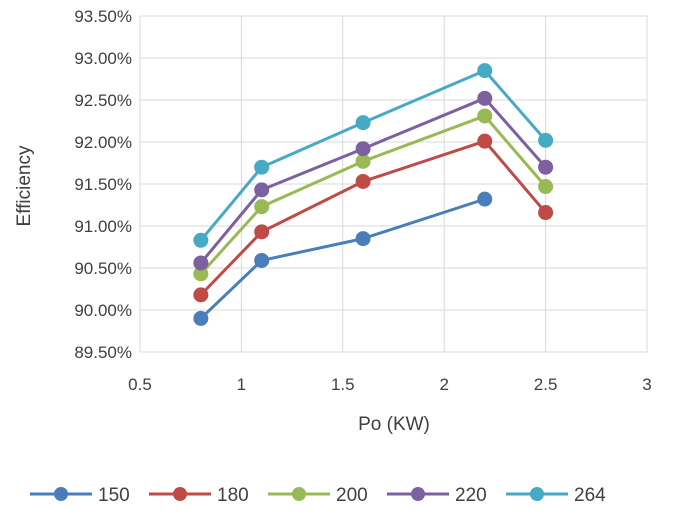 This screenshot has width=675, height=515. What do you see at coordinates (24, 185) in the screenshot?
I see `y-axis-label: Efficiency` at bounding box center [24, 185].